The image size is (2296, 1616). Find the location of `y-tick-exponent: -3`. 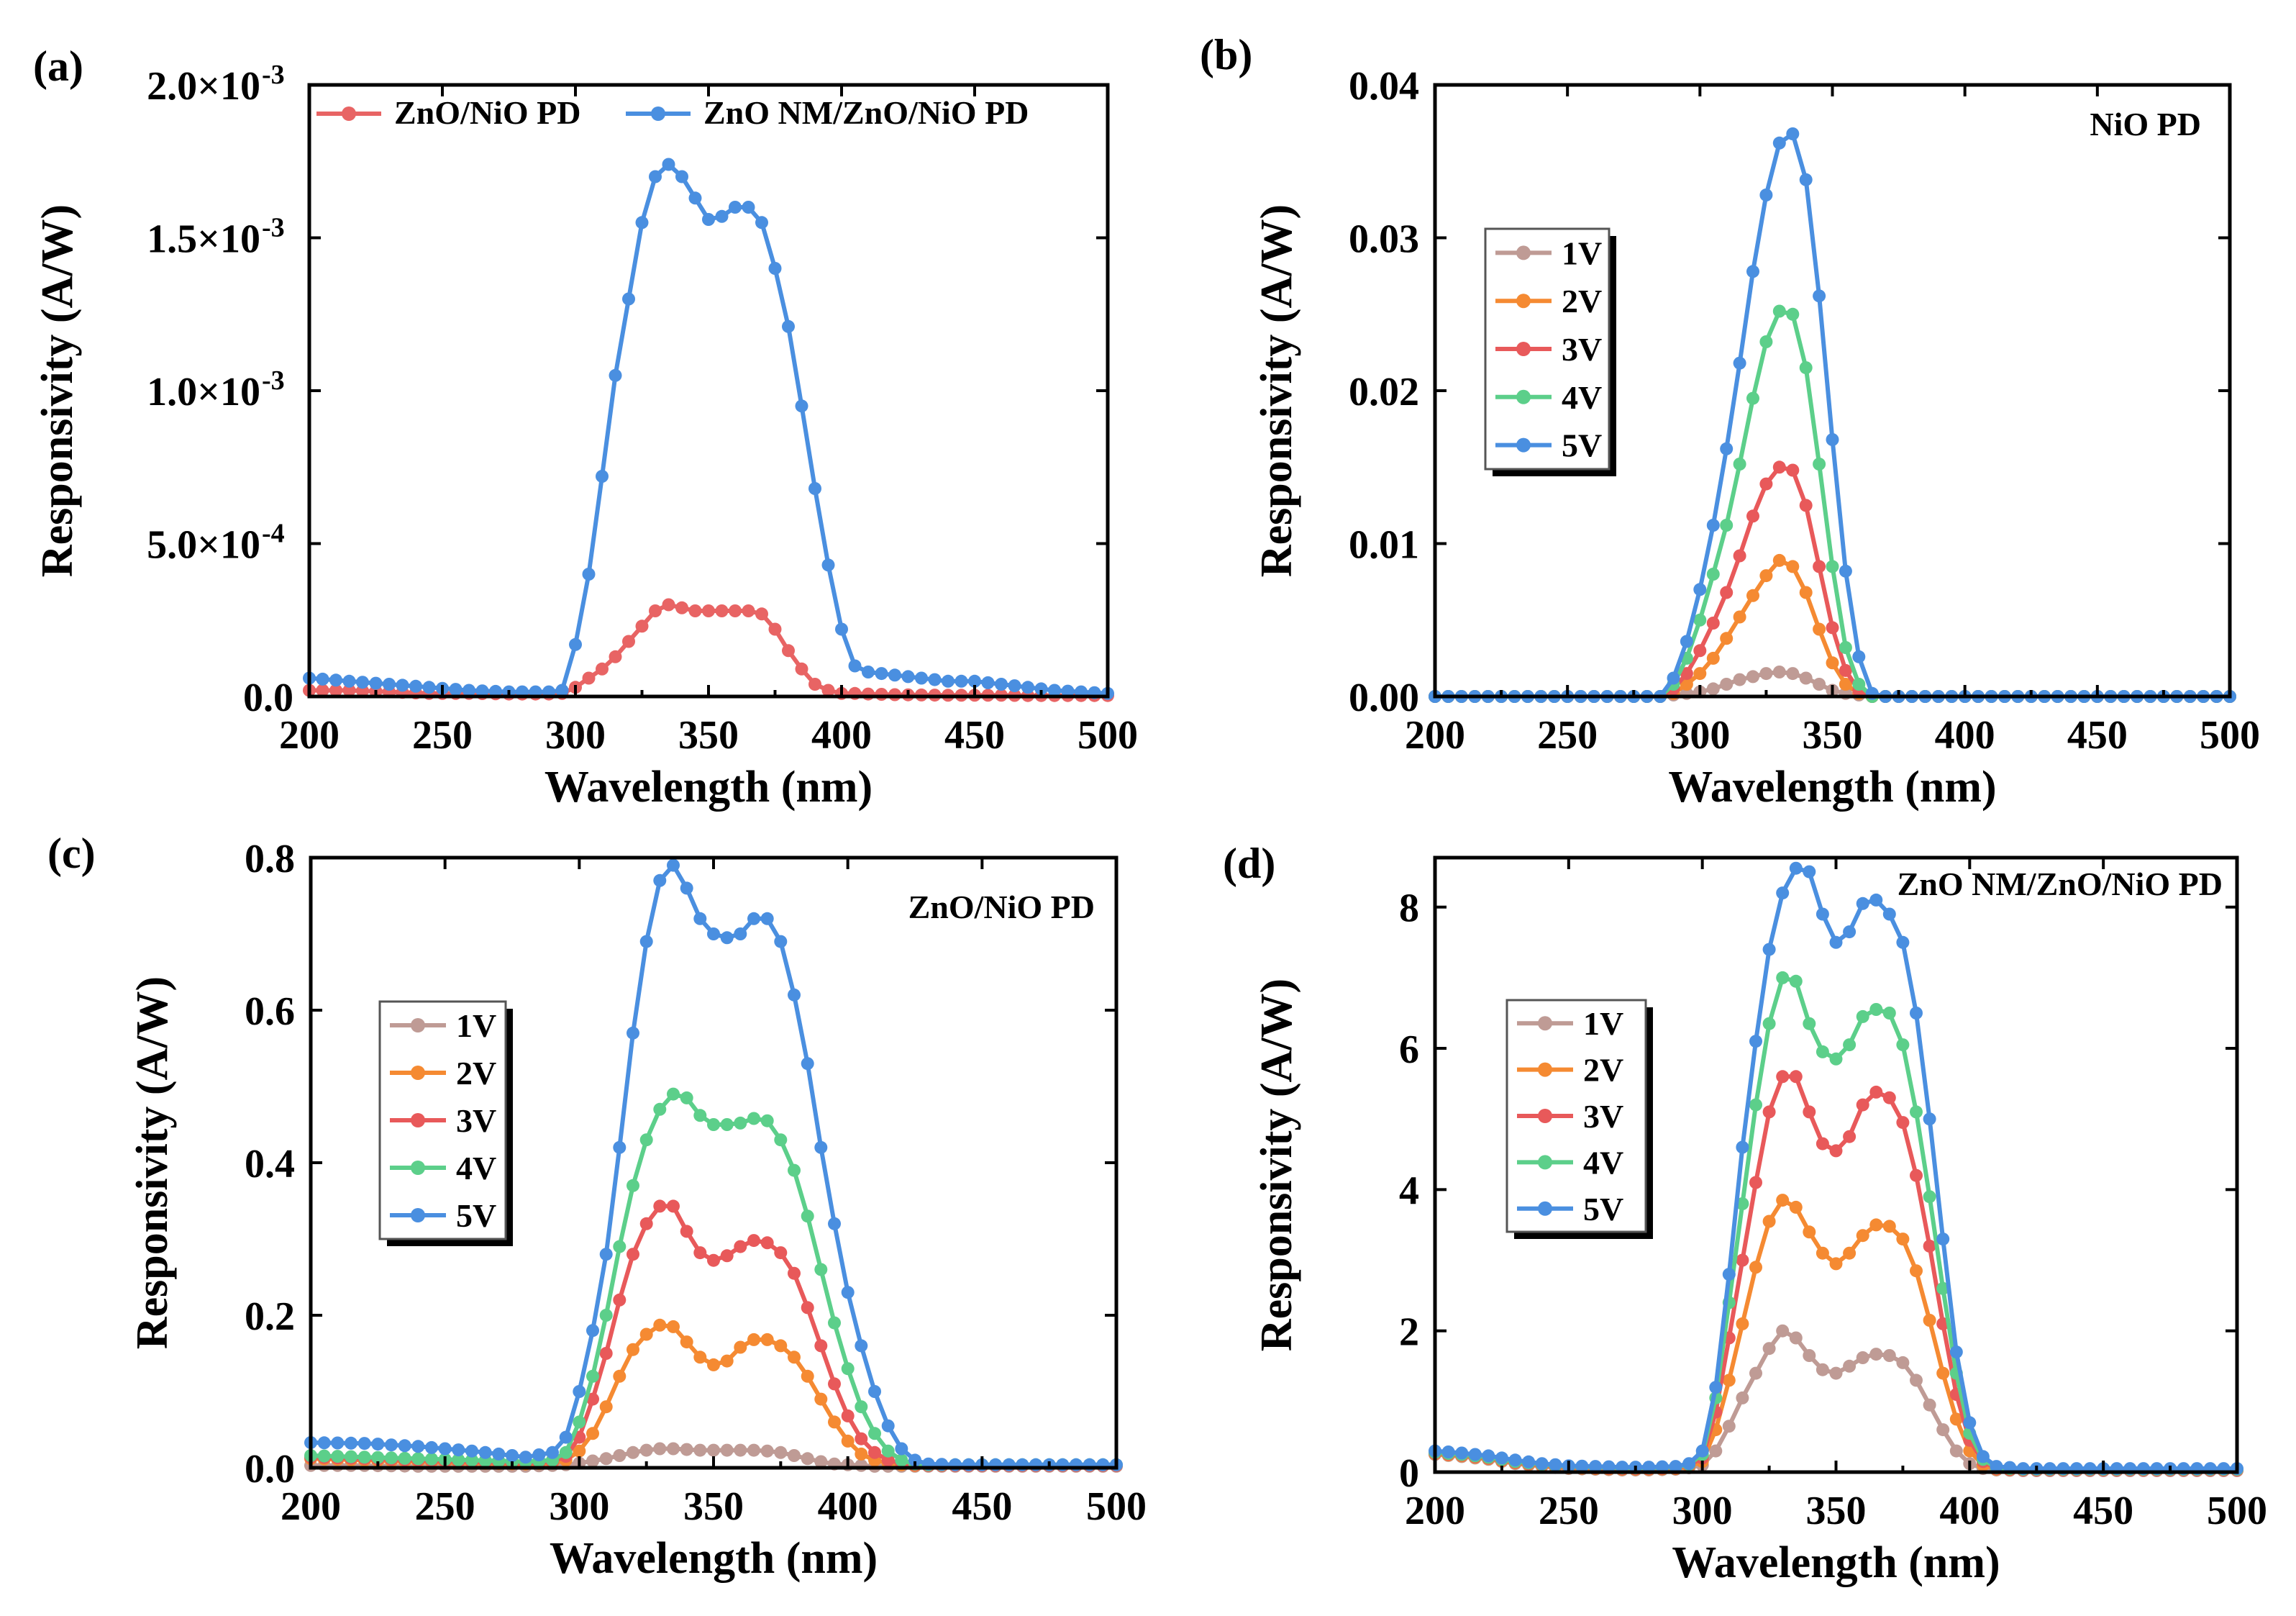

y-tick-exponent: -3 is located at coordinates (273, 75).